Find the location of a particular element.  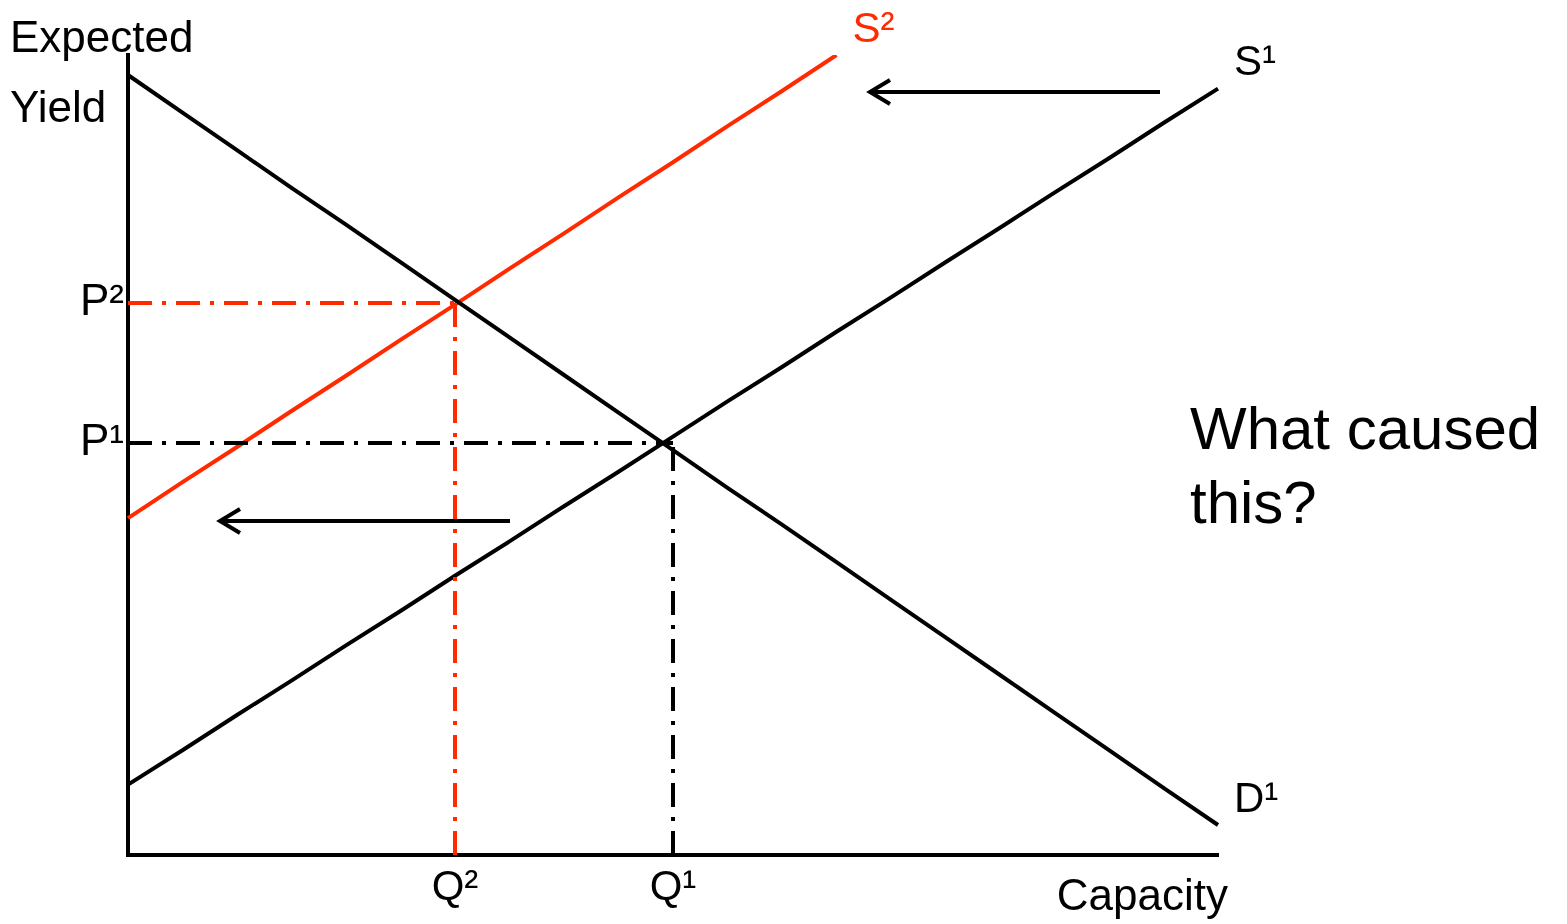

x-tick-label: Q¹ is located at coordinates (673, 885).